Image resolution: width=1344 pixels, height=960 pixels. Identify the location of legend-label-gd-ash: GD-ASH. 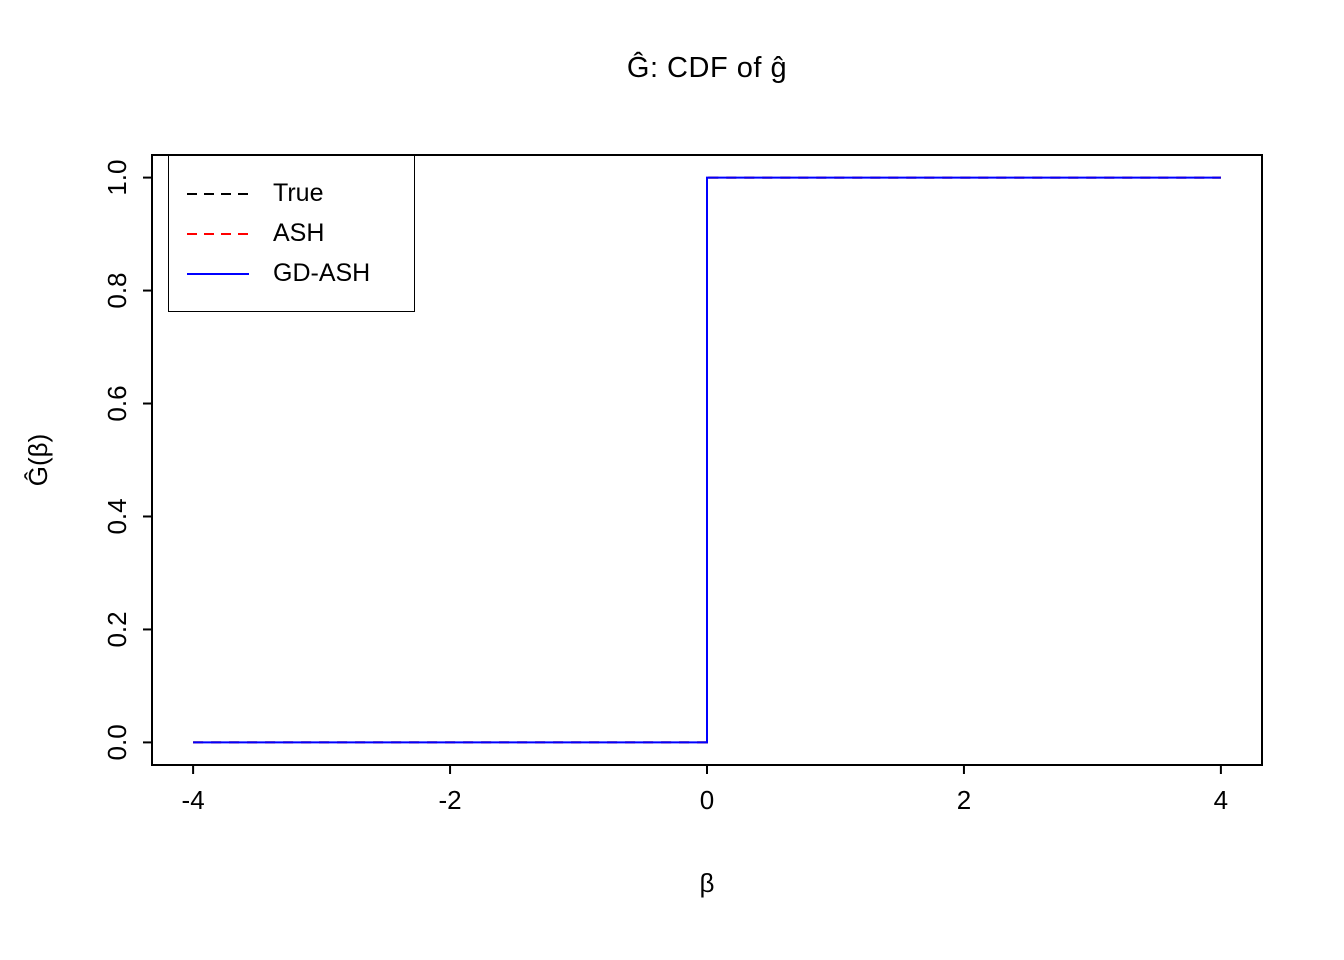
(322, 273).